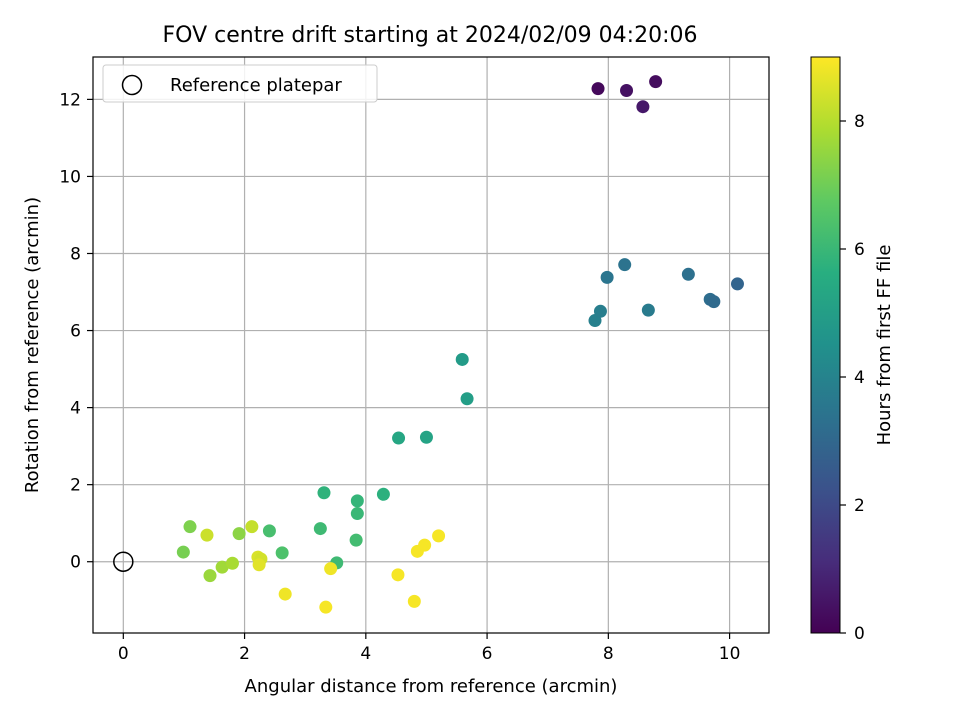  Describe the element at coordinates (825, 345) in the screenshot. I see `colorbar-gradient` at that location.